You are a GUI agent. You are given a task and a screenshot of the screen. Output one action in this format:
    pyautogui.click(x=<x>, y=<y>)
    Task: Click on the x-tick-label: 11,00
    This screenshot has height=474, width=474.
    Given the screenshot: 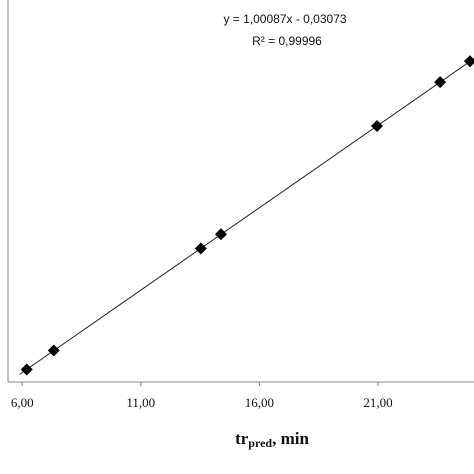 What is the action you would take?
    pyautogui.click(x=140, y=402)
    